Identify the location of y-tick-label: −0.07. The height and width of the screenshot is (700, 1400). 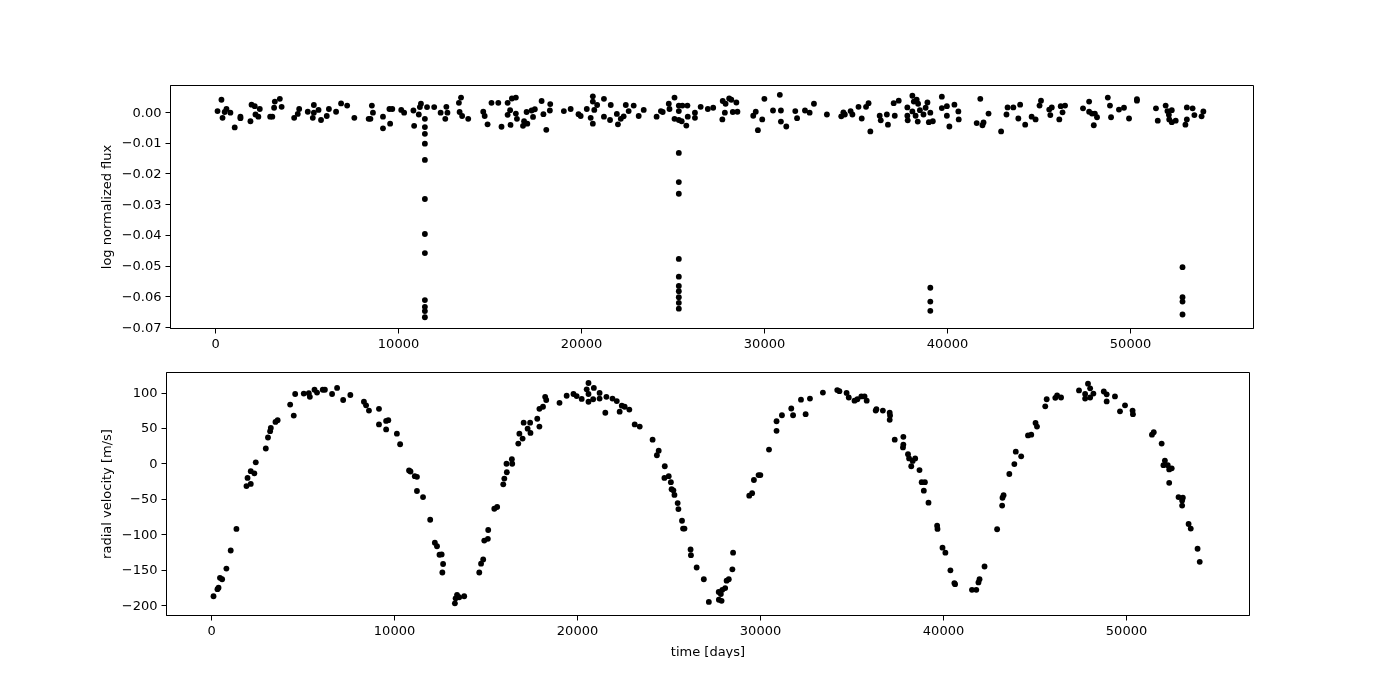
(141, 327).